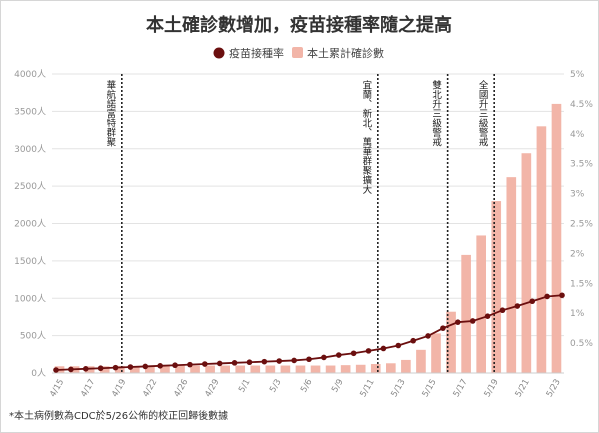 This screenshot has width=599, height=433. I want to click on y-tick-label-left: 3500人, so click(30, 111).